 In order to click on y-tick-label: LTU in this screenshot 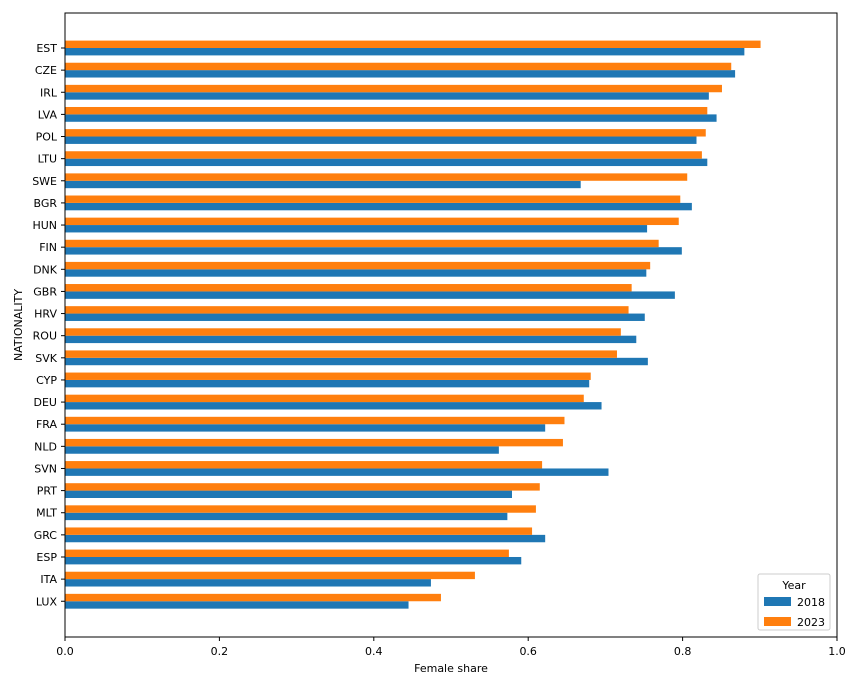, I will do `click(47, 159)`.